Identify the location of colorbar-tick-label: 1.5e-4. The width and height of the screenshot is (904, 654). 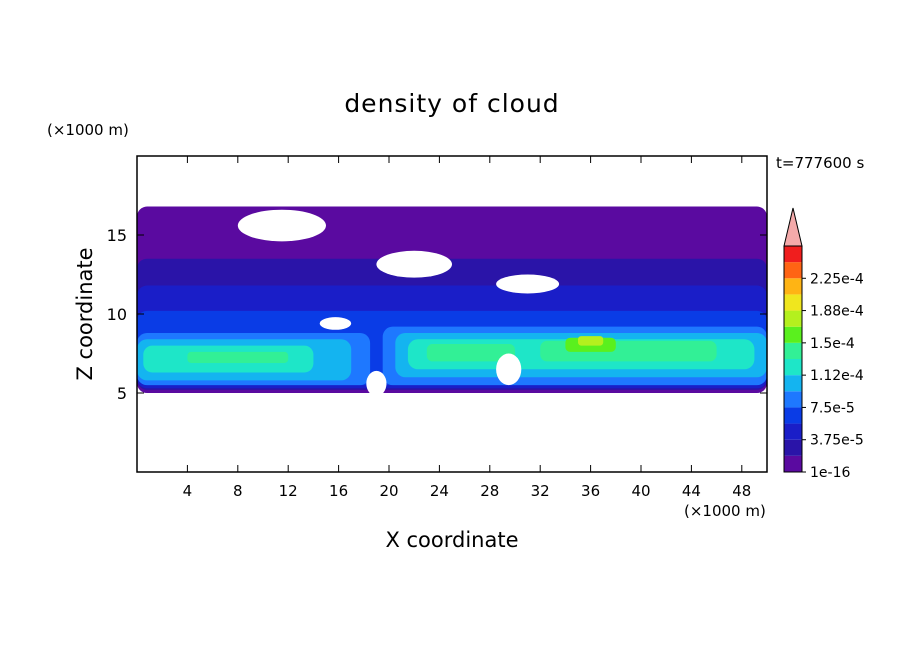
(832, 344).